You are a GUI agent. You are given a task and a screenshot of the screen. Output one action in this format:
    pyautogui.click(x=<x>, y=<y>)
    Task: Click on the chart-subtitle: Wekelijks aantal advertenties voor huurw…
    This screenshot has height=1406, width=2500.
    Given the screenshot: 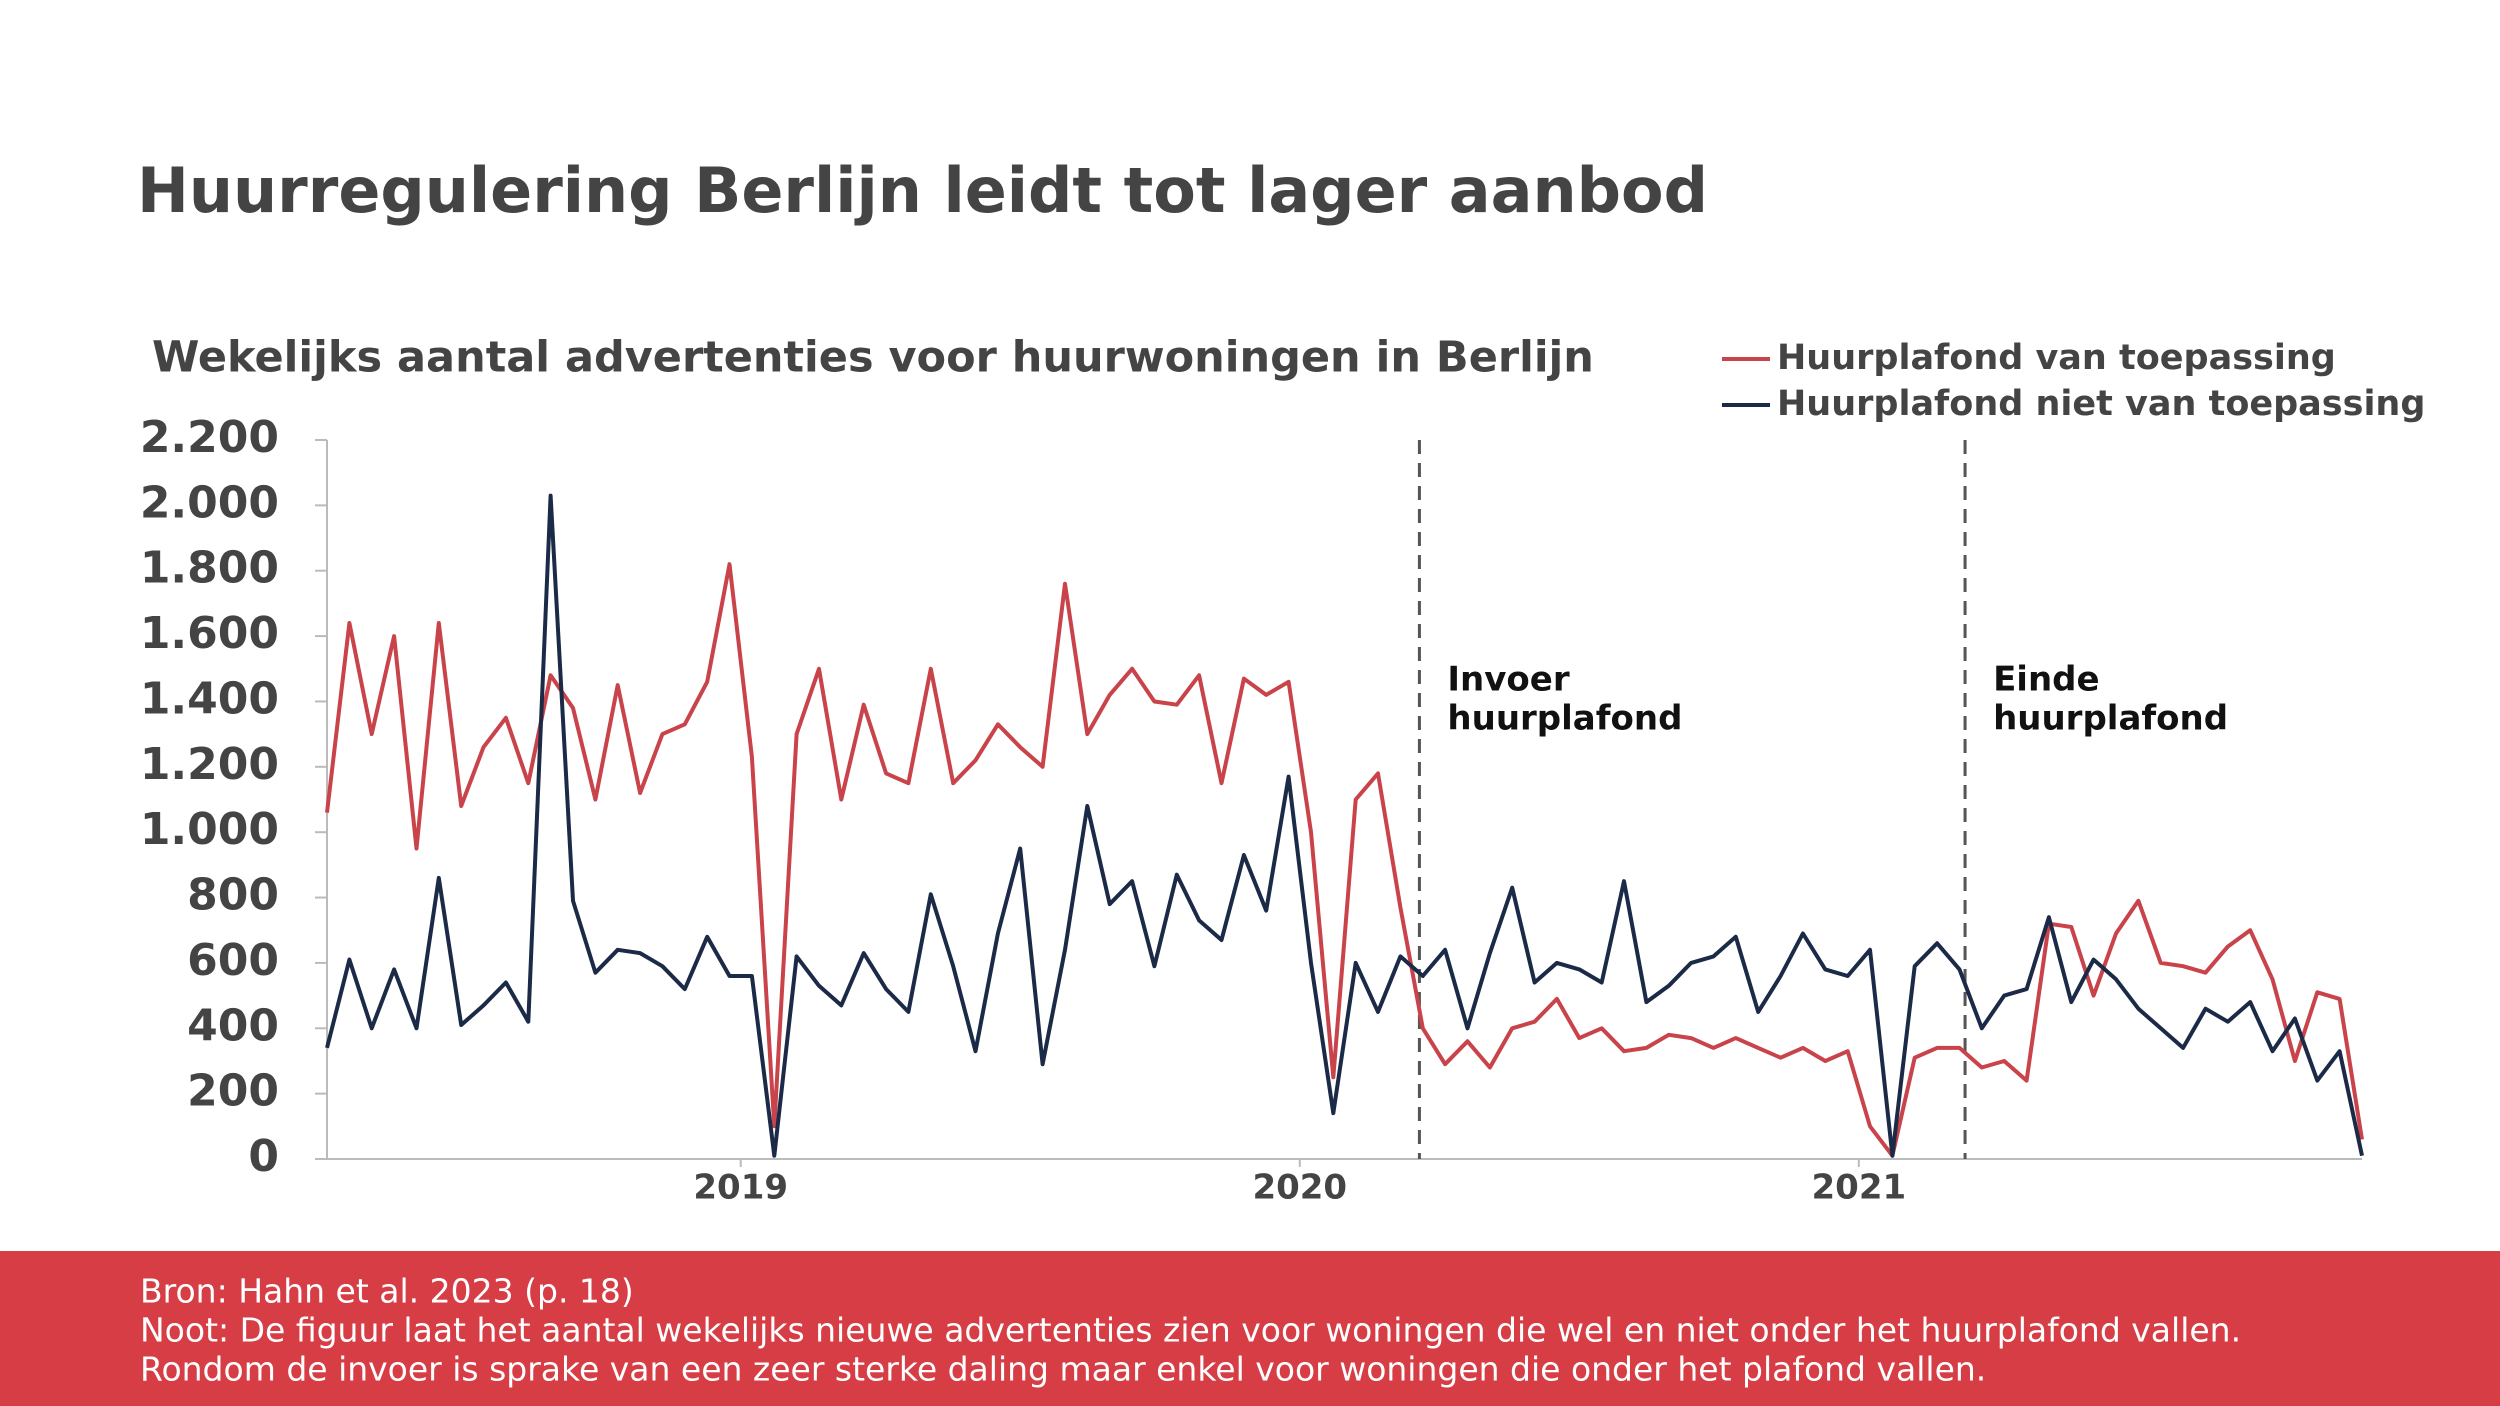 What is the action you would take?
    pyautogui.click(x=873, y=358)
    